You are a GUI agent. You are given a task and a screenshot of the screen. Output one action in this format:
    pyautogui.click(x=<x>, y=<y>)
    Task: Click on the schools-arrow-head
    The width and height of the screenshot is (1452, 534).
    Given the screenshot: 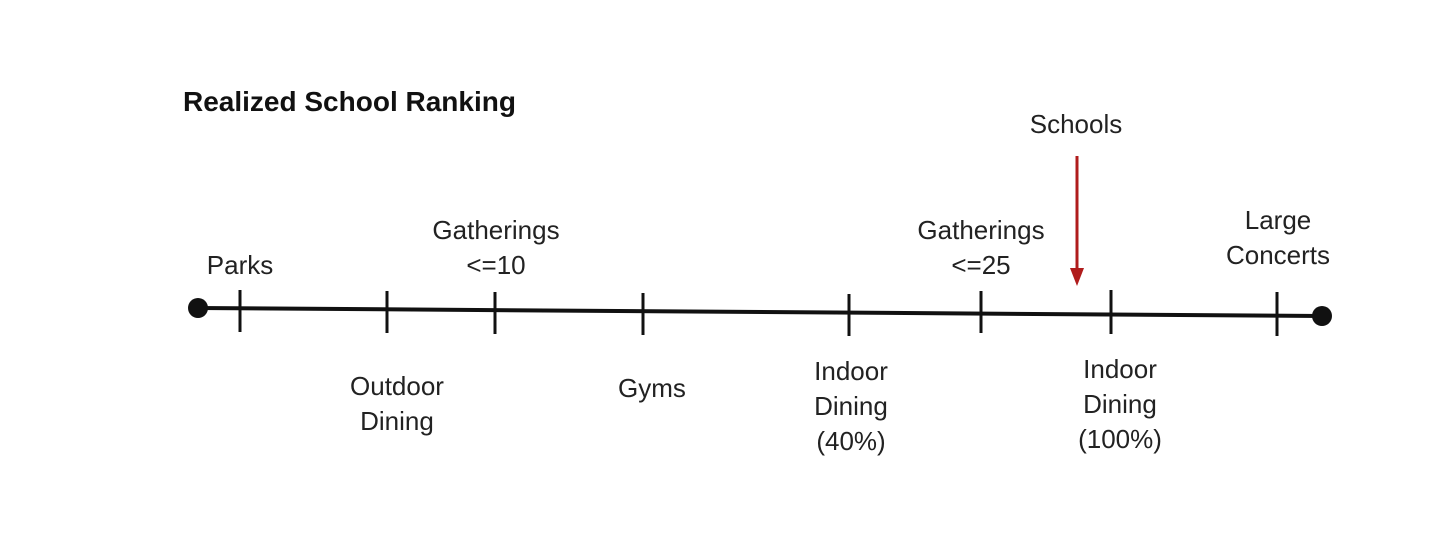 What is the action you would take?
    pyautogui.click(x=1077, y=277)
    